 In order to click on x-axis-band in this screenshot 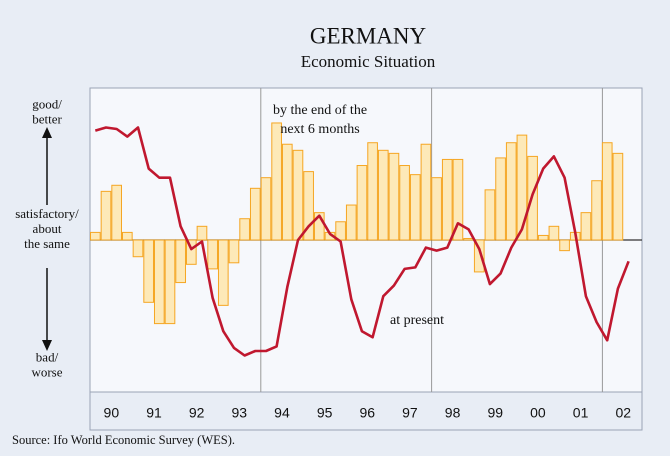, I will do `click(366, 411)`.